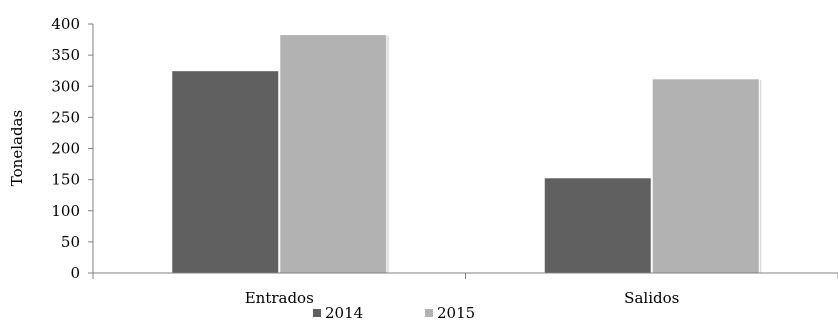 This screenshot has height=332, width=838. Describe the element at coordinates (344, 313) in the screenshot. I see `legend-label-2014: 2014` at that location.